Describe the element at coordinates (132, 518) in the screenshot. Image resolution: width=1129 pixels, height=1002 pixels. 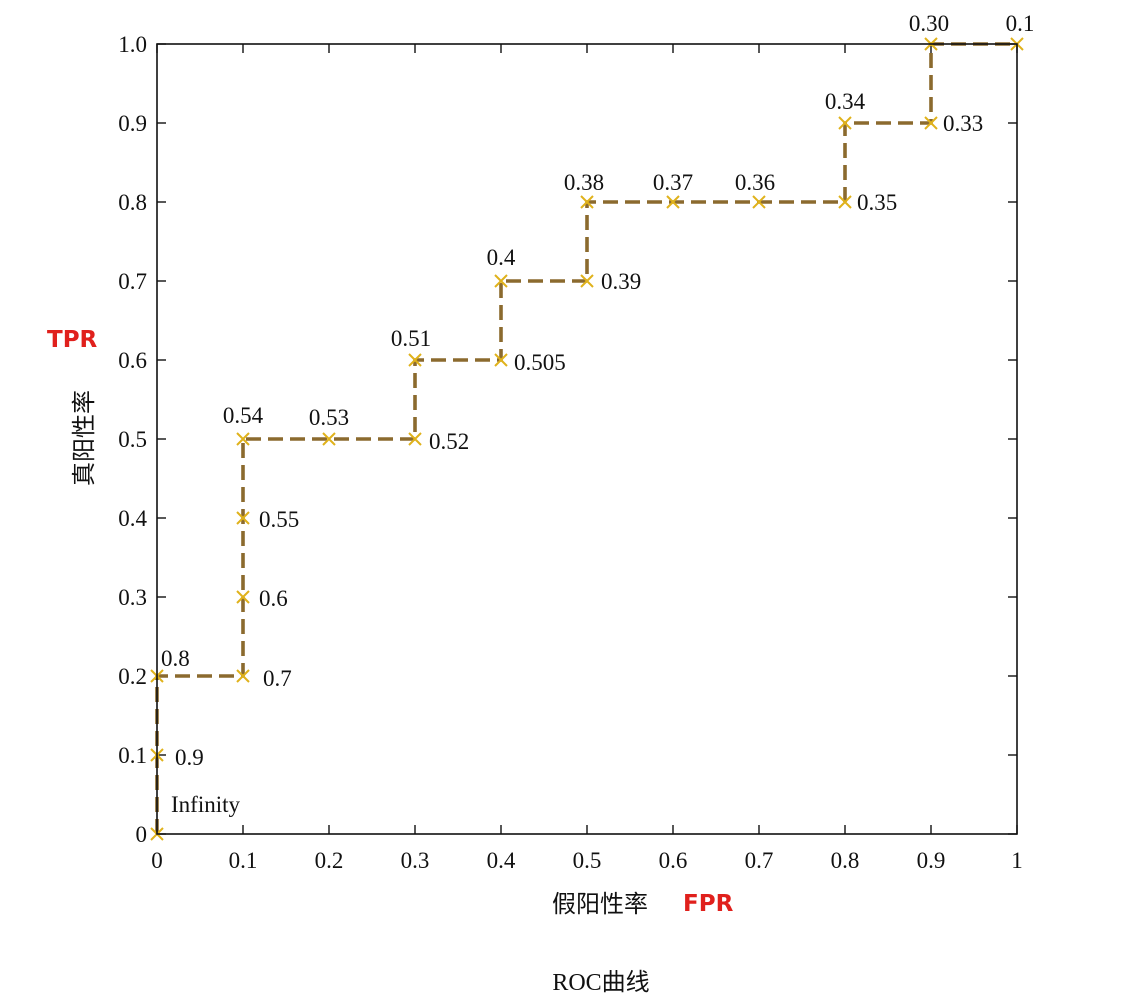
I see `y-tick-label: 0.4` at that location.